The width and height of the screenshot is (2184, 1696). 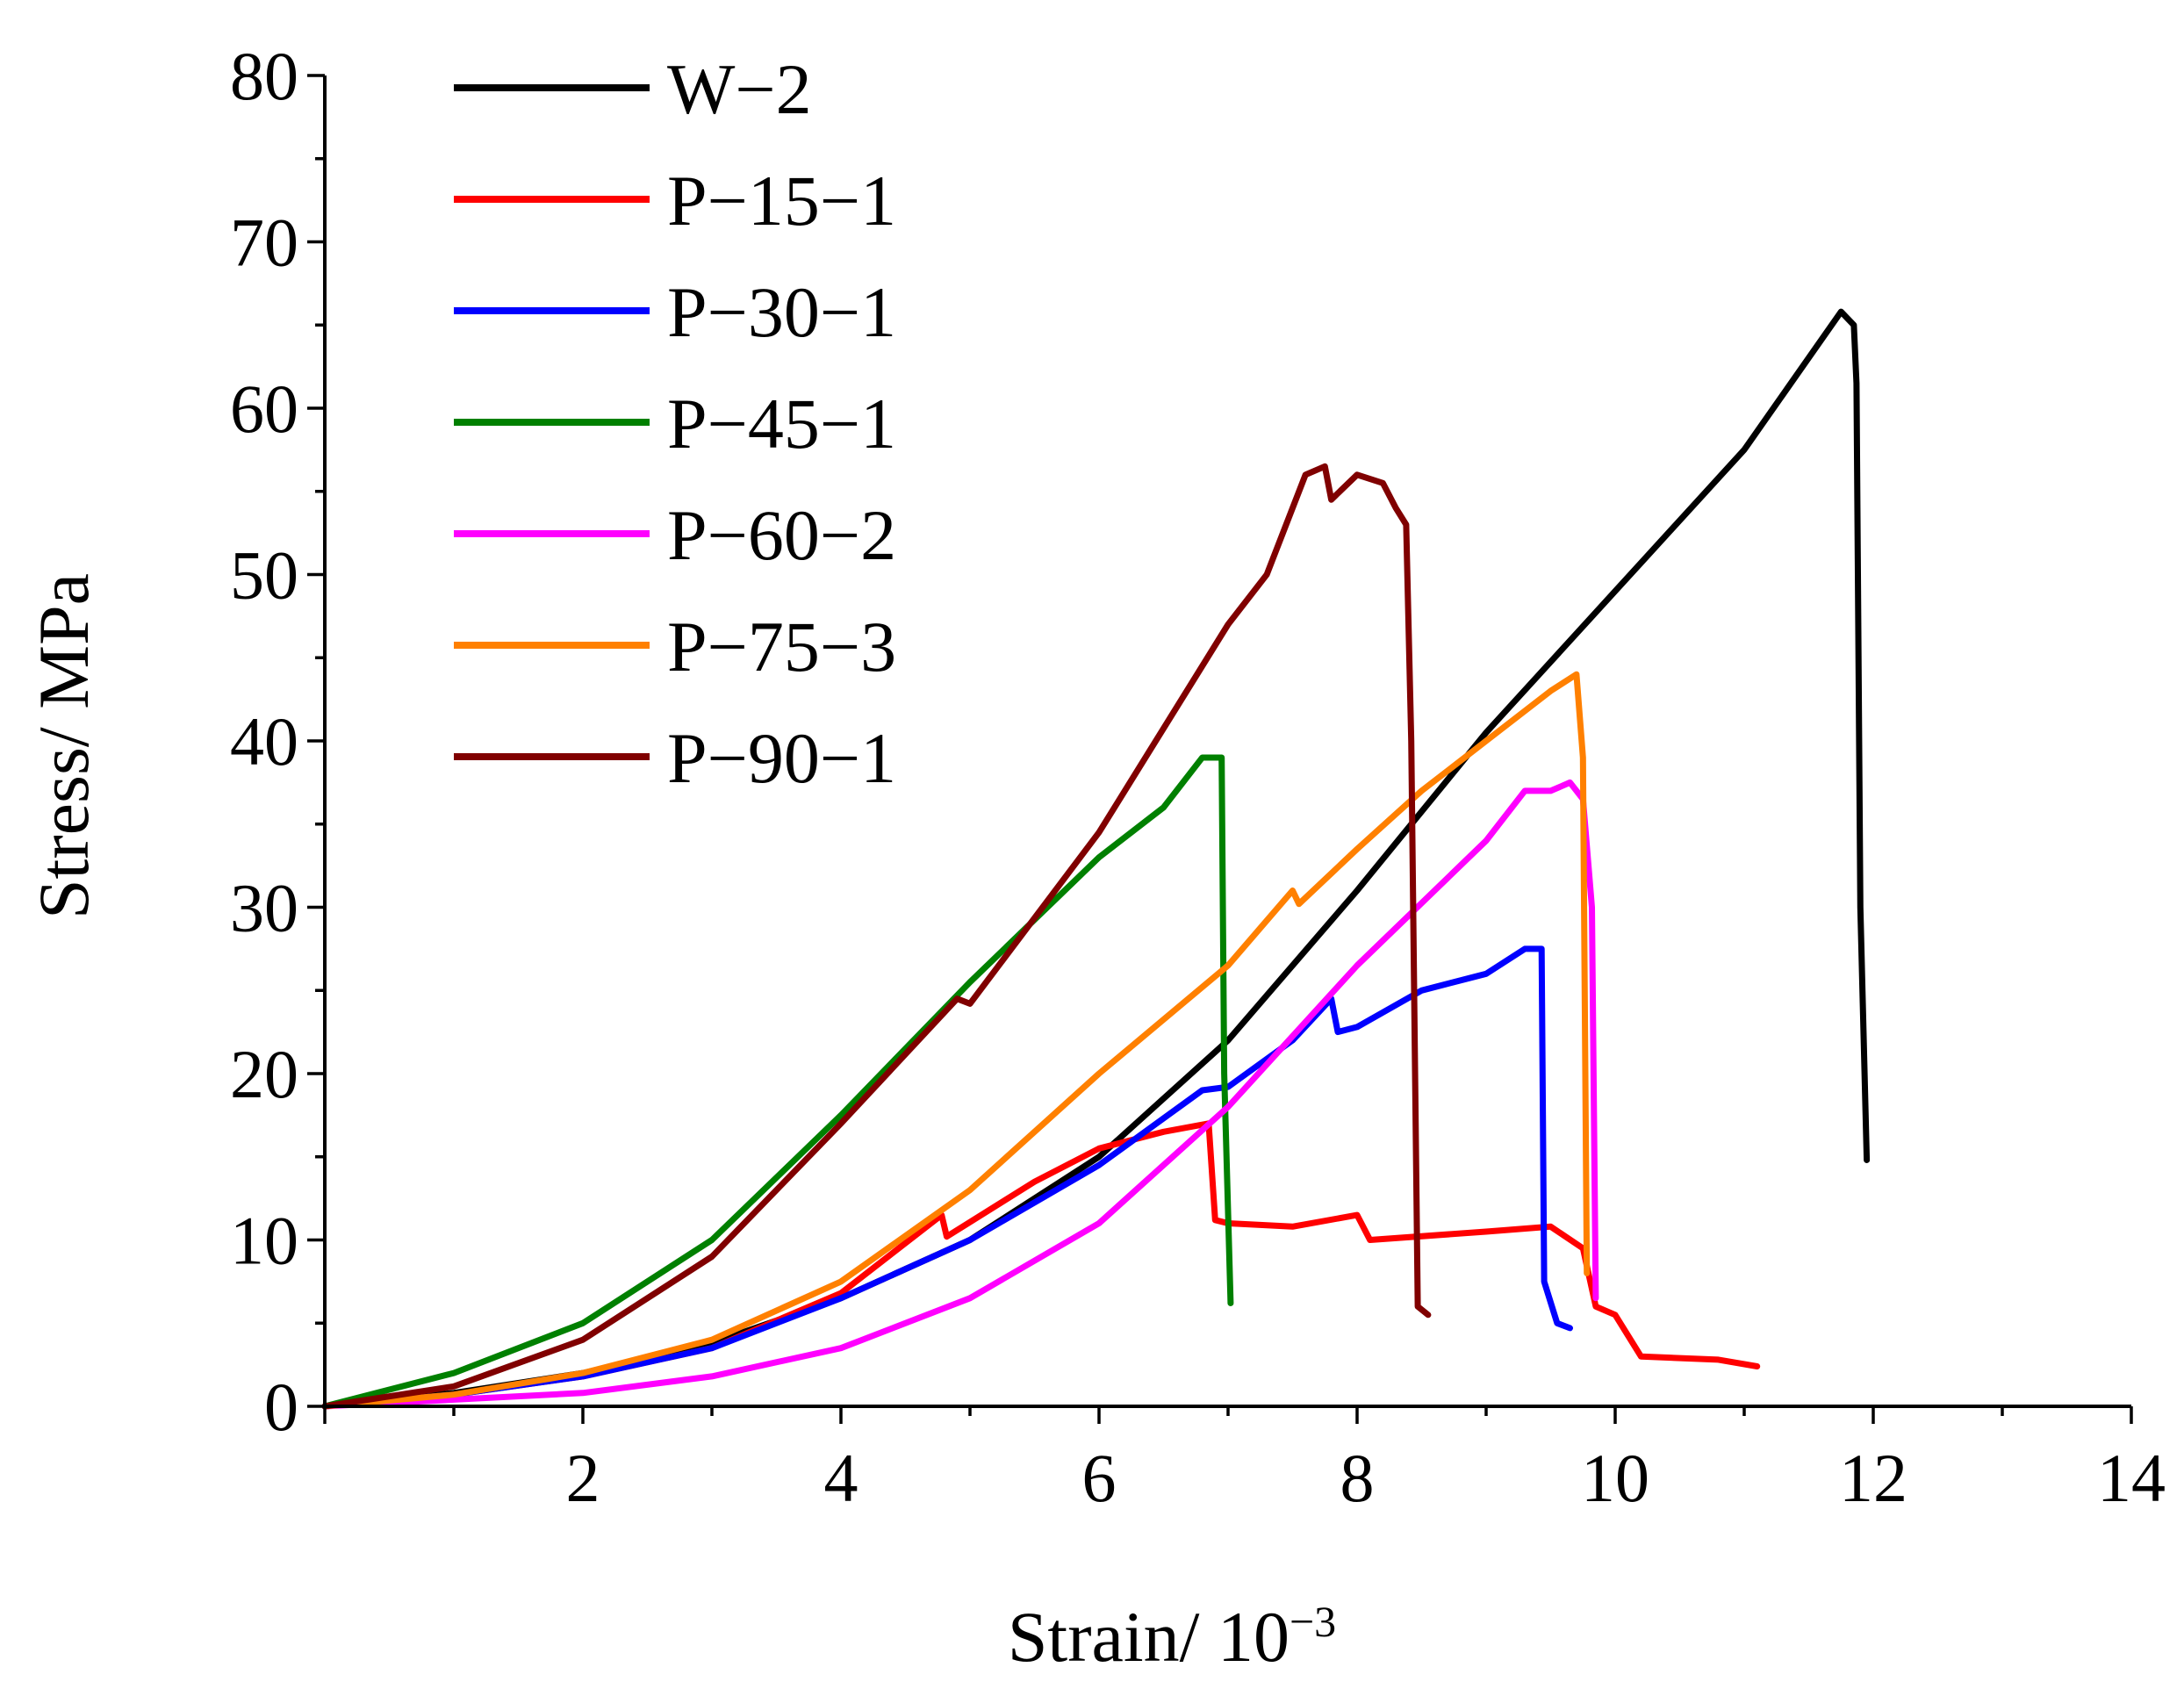 I want to click on y-tick-label: 10, so click(x=264, y=1241).